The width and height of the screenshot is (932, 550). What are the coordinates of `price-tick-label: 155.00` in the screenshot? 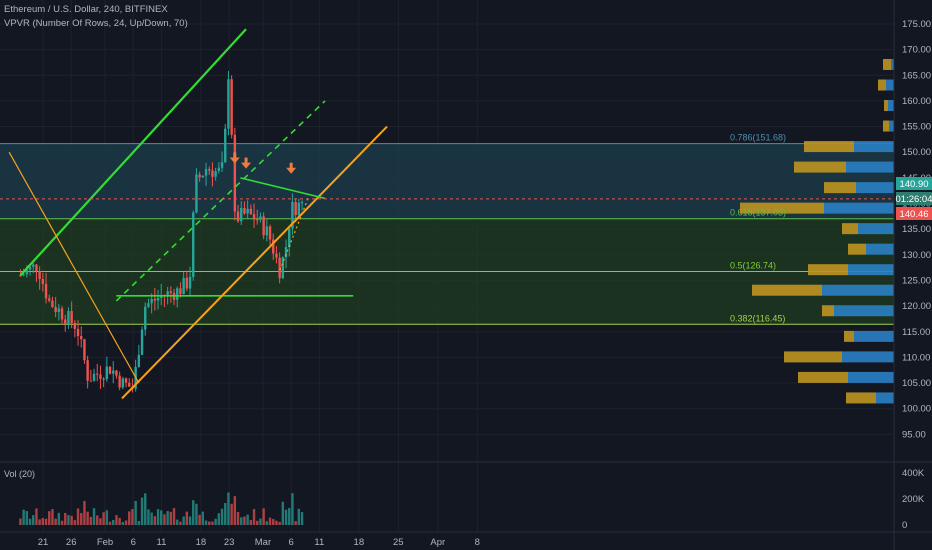 It's located at (916, 127).